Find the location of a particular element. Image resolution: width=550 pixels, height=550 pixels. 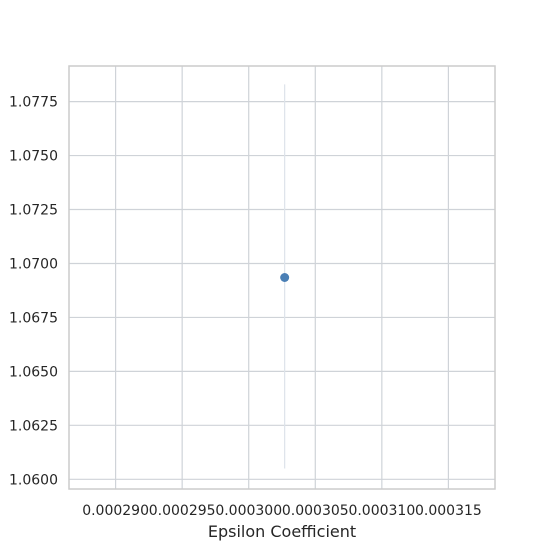

y-tick-label: 1.0600 is located at coordinates (33, 480).